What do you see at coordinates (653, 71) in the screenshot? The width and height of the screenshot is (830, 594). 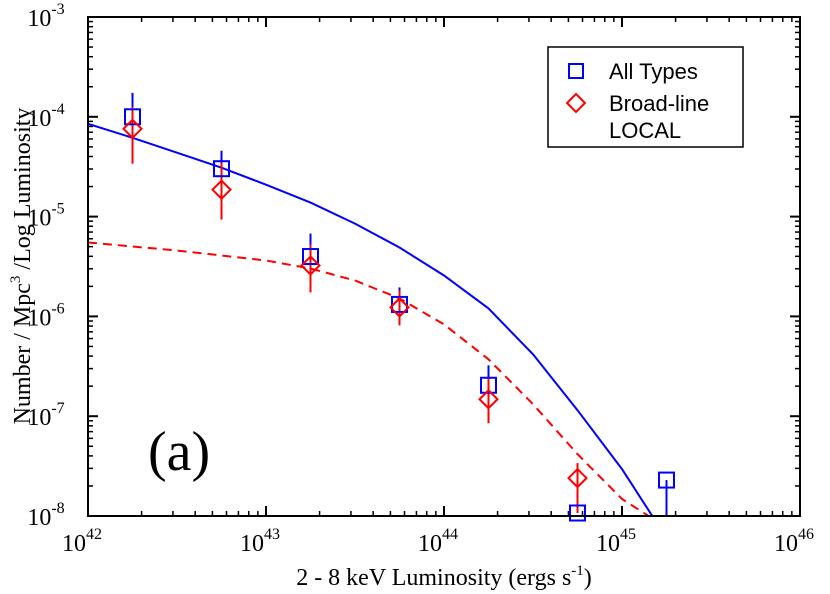 I see `legend-all-types: All Types` at bounding box center [653, 71].